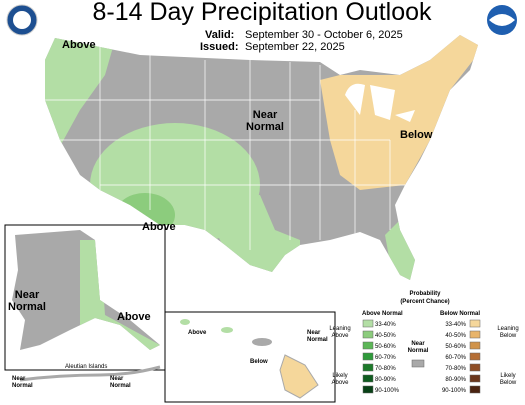  What do you see at coordinates (339, 332) in the screenshot?
I see `legend-note: Leaning Above` at bounding box center [339, 332].